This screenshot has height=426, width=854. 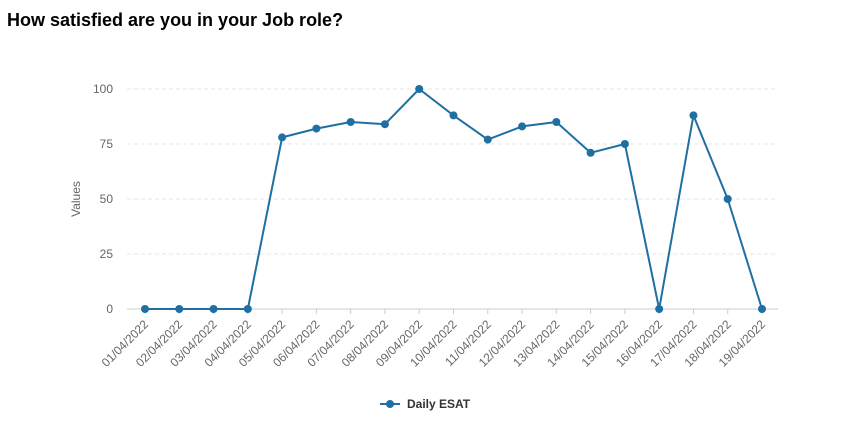 What do you see at coordinates (175, 20) in the screenshot?
I see `page-title: How satisfied are you in your Job role?` at bounding box center [175, 20].